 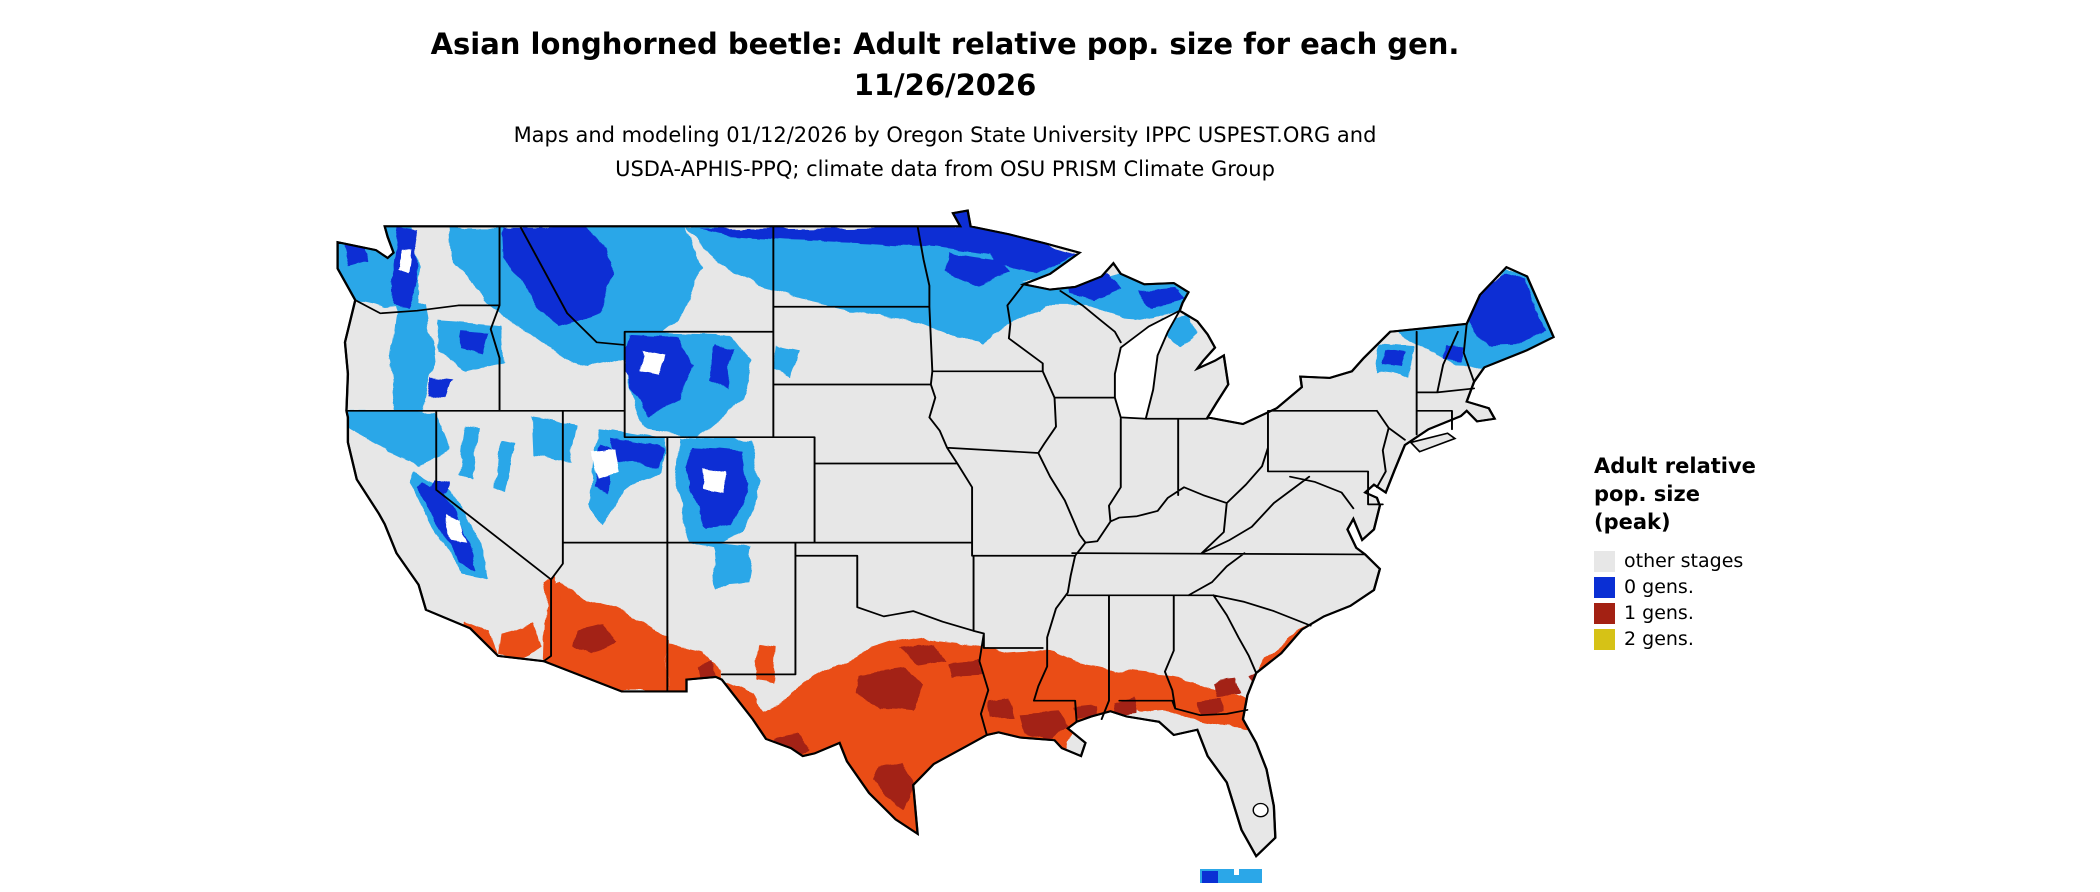 I want to click on legend-title: Adult relative pop. size (peak), so click(x=1744, y=494).